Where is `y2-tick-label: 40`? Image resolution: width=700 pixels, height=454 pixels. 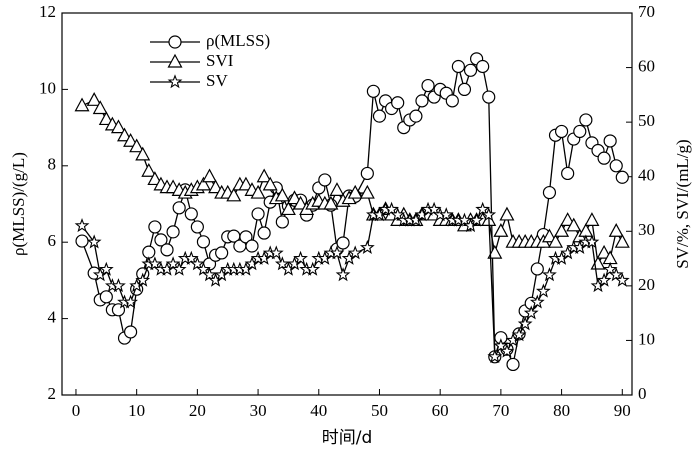 y2-tick-label: 40 is located at coordinates (646, 175).